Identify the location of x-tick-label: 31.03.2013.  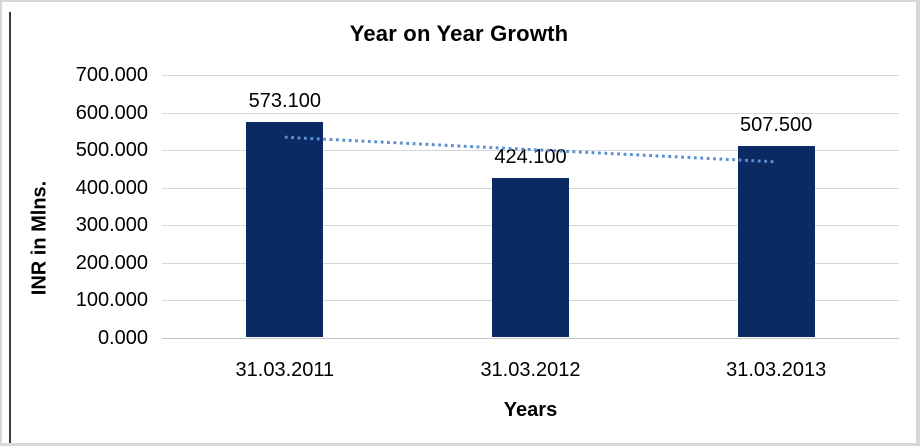
(776, 370).